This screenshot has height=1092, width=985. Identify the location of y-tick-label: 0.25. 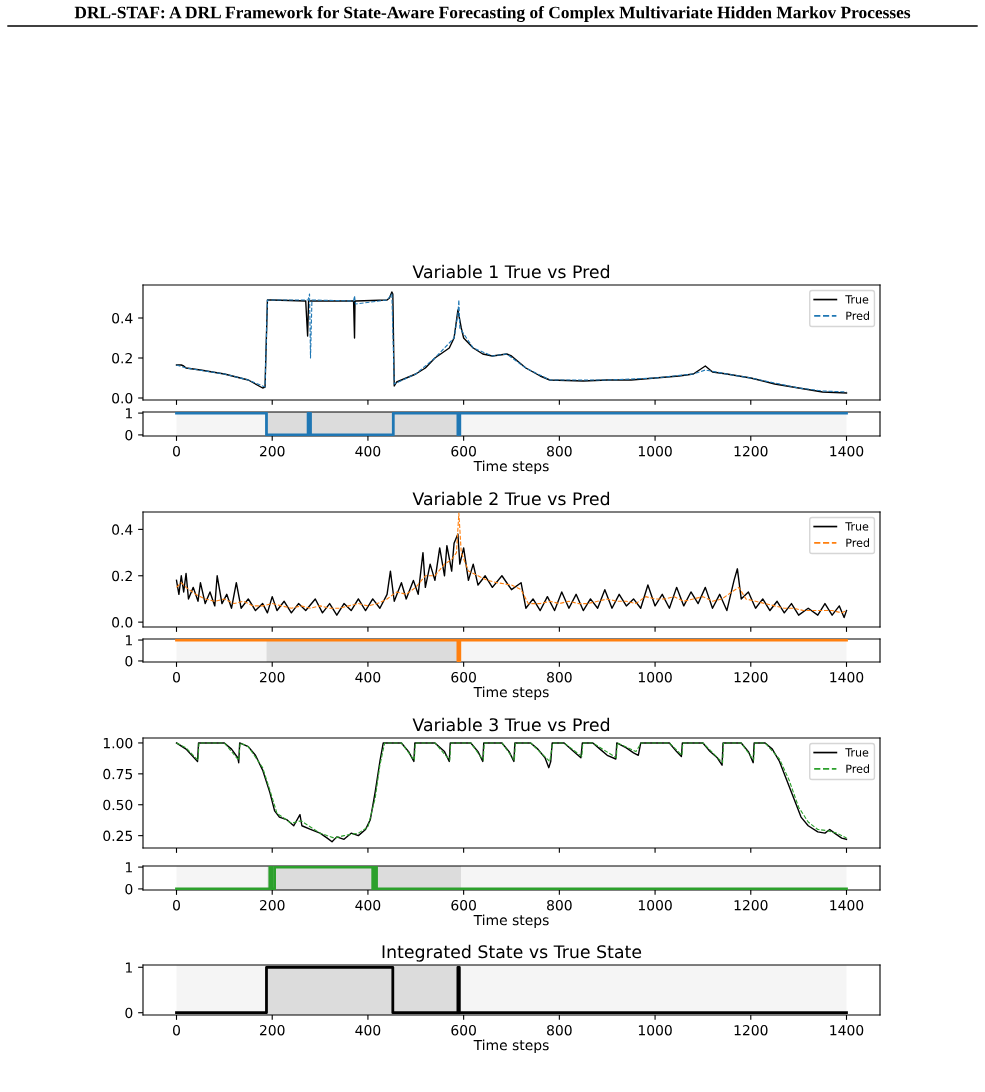
(118, 836).